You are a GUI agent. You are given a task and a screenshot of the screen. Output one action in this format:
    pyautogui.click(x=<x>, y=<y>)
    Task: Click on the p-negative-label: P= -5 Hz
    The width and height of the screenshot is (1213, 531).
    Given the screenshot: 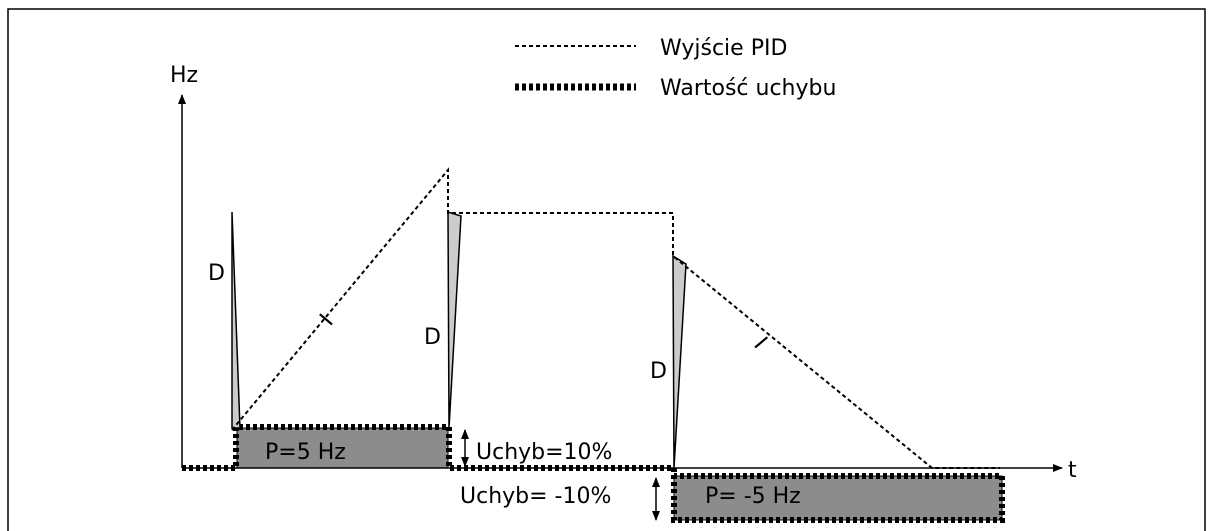 What is the action you would take?
    pyautogui.click(x=753, y=496)
    